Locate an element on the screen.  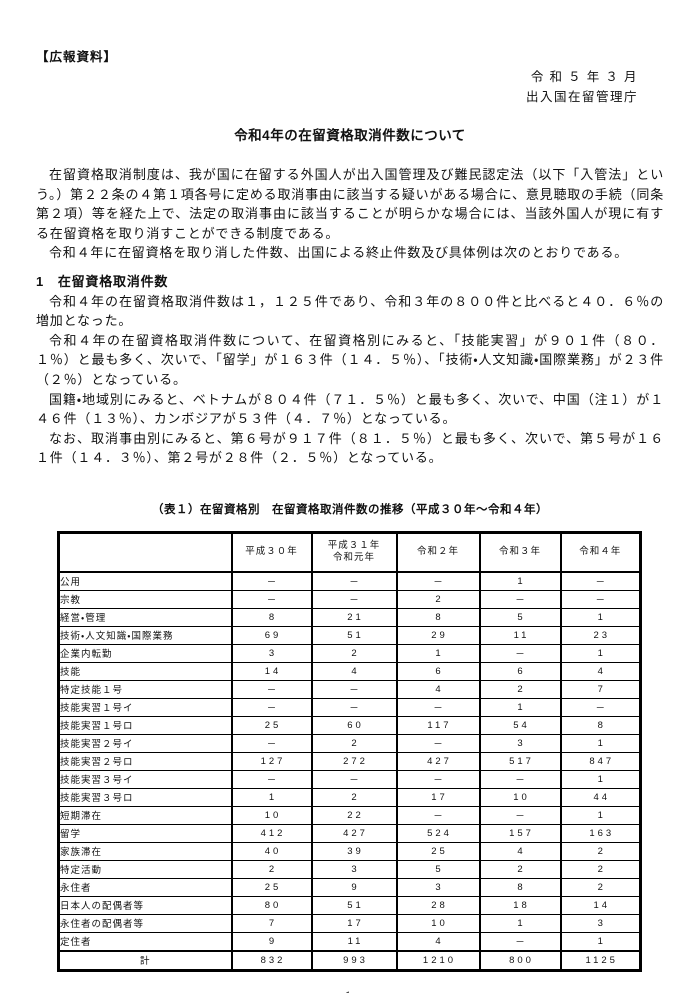
value-cell: 847 is located at coordinates (600, 761).